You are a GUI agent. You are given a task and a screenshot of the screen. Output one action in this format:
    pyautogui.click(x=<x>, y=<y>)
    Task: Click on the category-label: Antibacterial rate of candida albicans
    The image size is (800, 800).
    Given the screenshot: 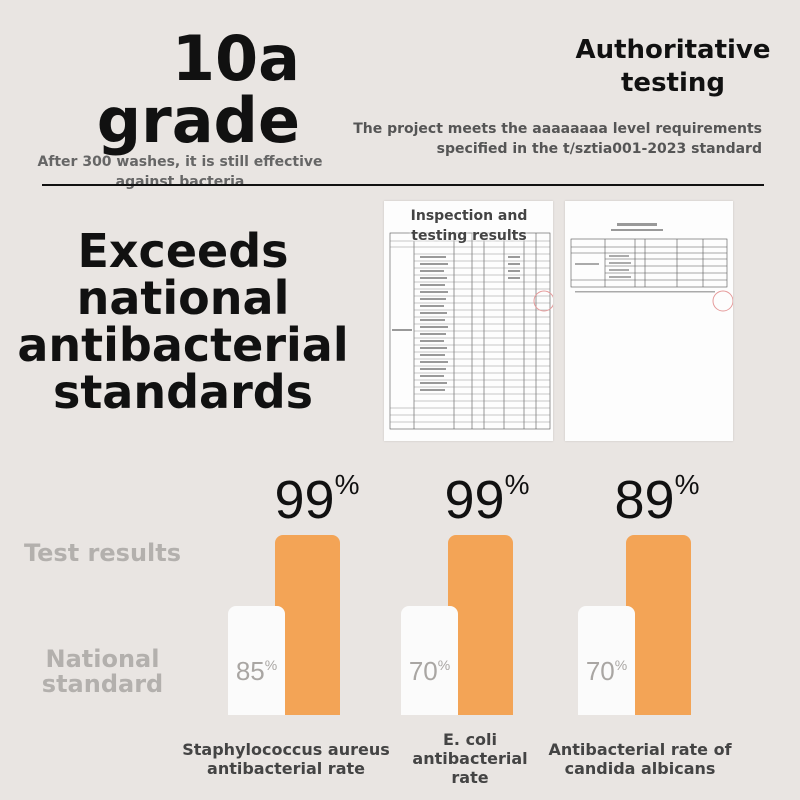 What is the action you would take?
    pyautogui.click(x=640, y=759)
    